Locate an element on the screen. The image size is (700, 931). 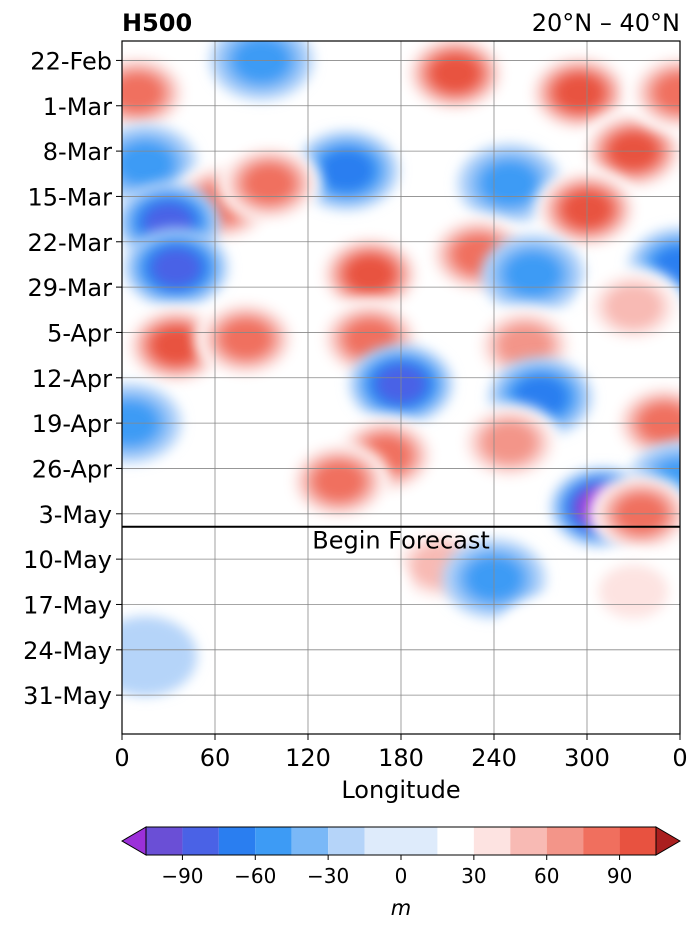
y-tick-label: 10-May is located at coordinates (67, 560).